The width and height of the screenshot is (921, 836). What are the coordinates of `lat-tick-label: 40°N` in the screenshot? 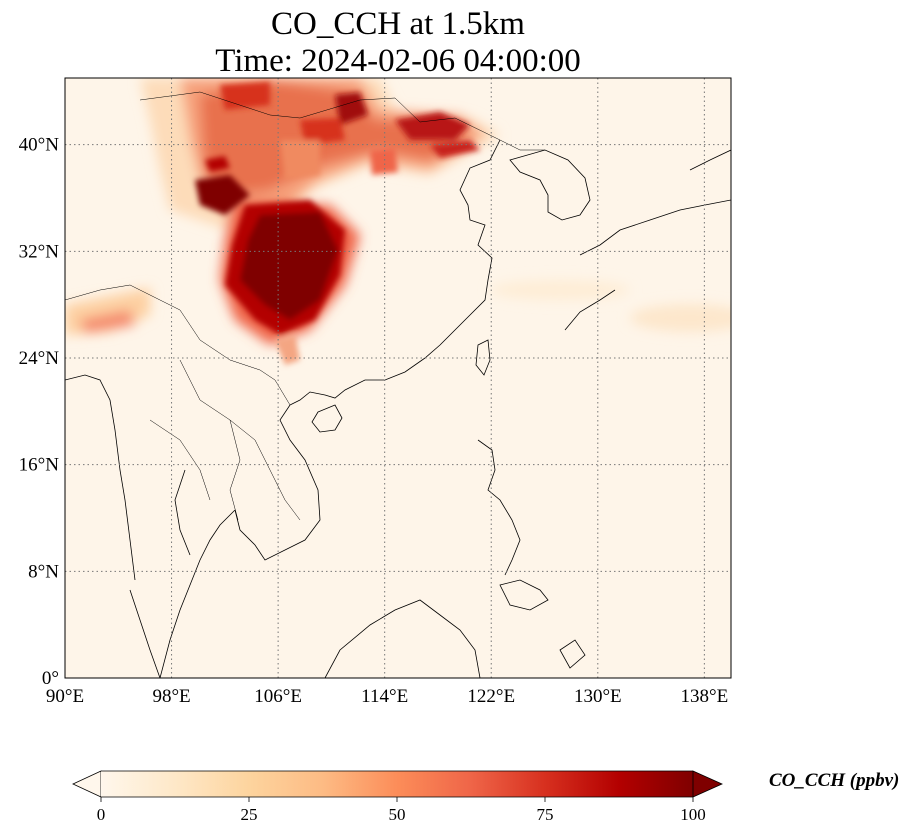 It's located at (39, 145).